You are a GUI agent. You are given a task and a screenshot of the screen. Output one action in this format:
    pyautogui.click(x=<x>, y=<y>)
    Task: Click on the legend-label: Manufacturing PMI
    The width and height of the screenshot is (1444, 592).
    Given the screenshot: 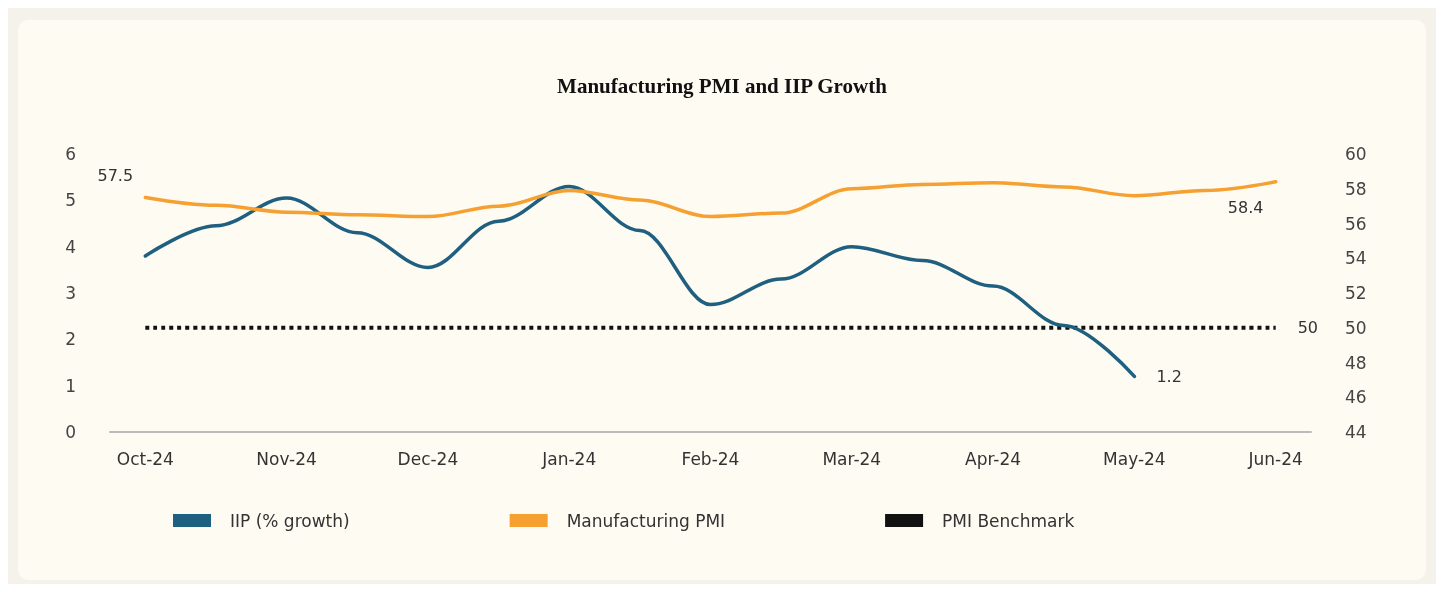 What is the action you would take?
    pyautogui.click(x=646, y=520)
    